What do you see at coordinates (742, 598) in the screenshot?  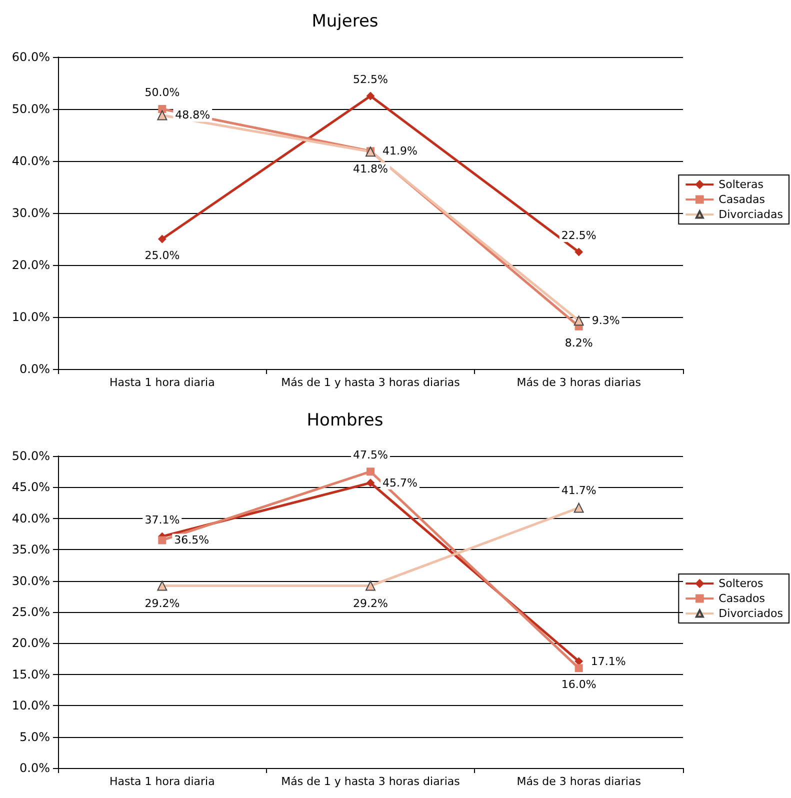 I see `legend-label: Casados` at bounding box center [742, 598].